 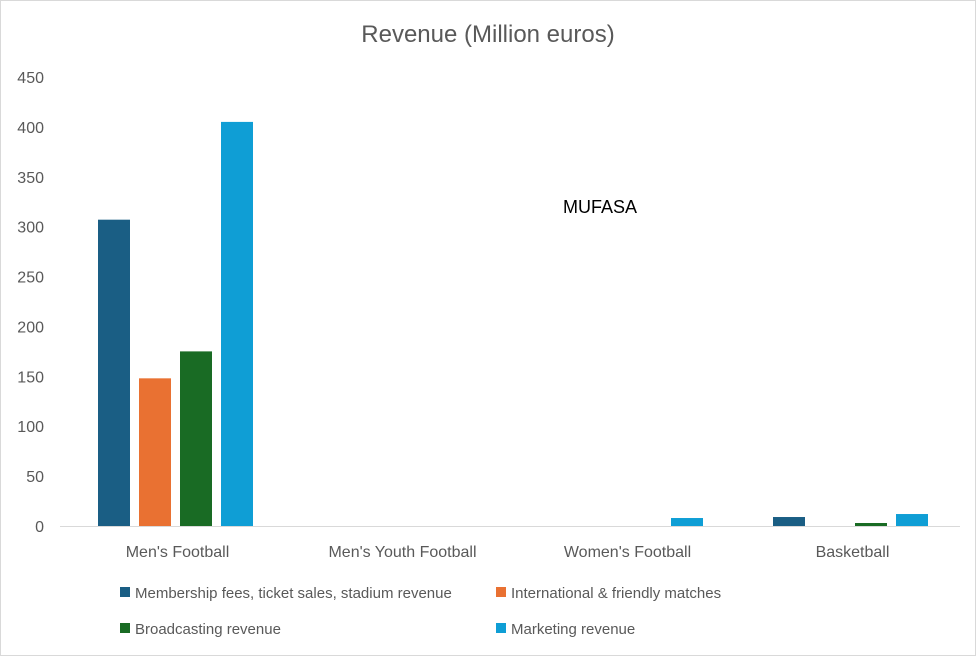 What do you see at coordinates (30, 278) in the screenshot?
I see `y-tick-label: 250` at bounding box center [30, 278].